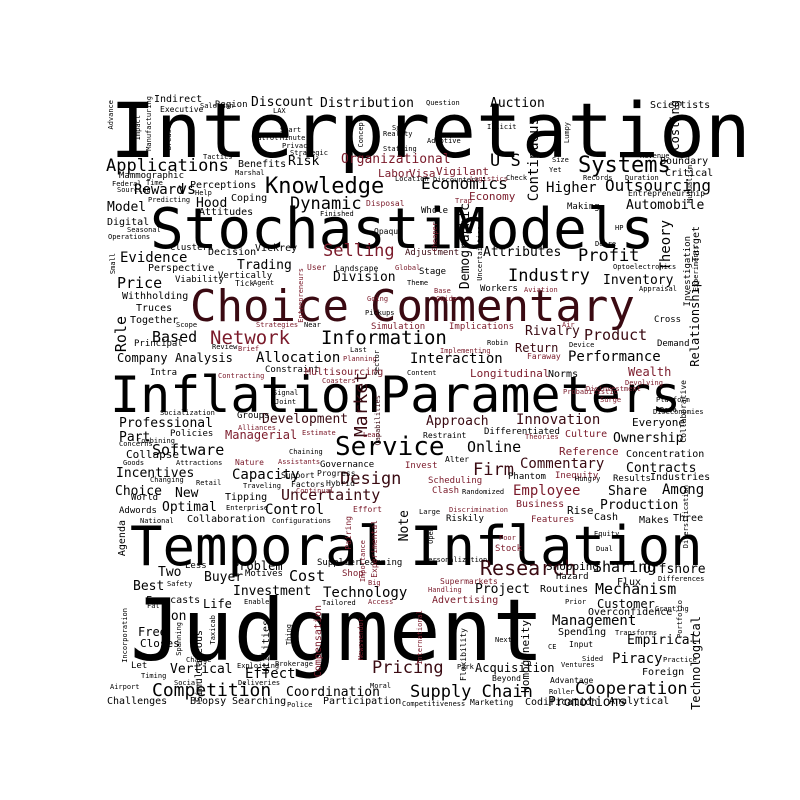 The image size is (800, 800). What do you see at coordinates (412, 179) in the screenshot?
I see `word-location: Location` at bounding box center [412, 179].